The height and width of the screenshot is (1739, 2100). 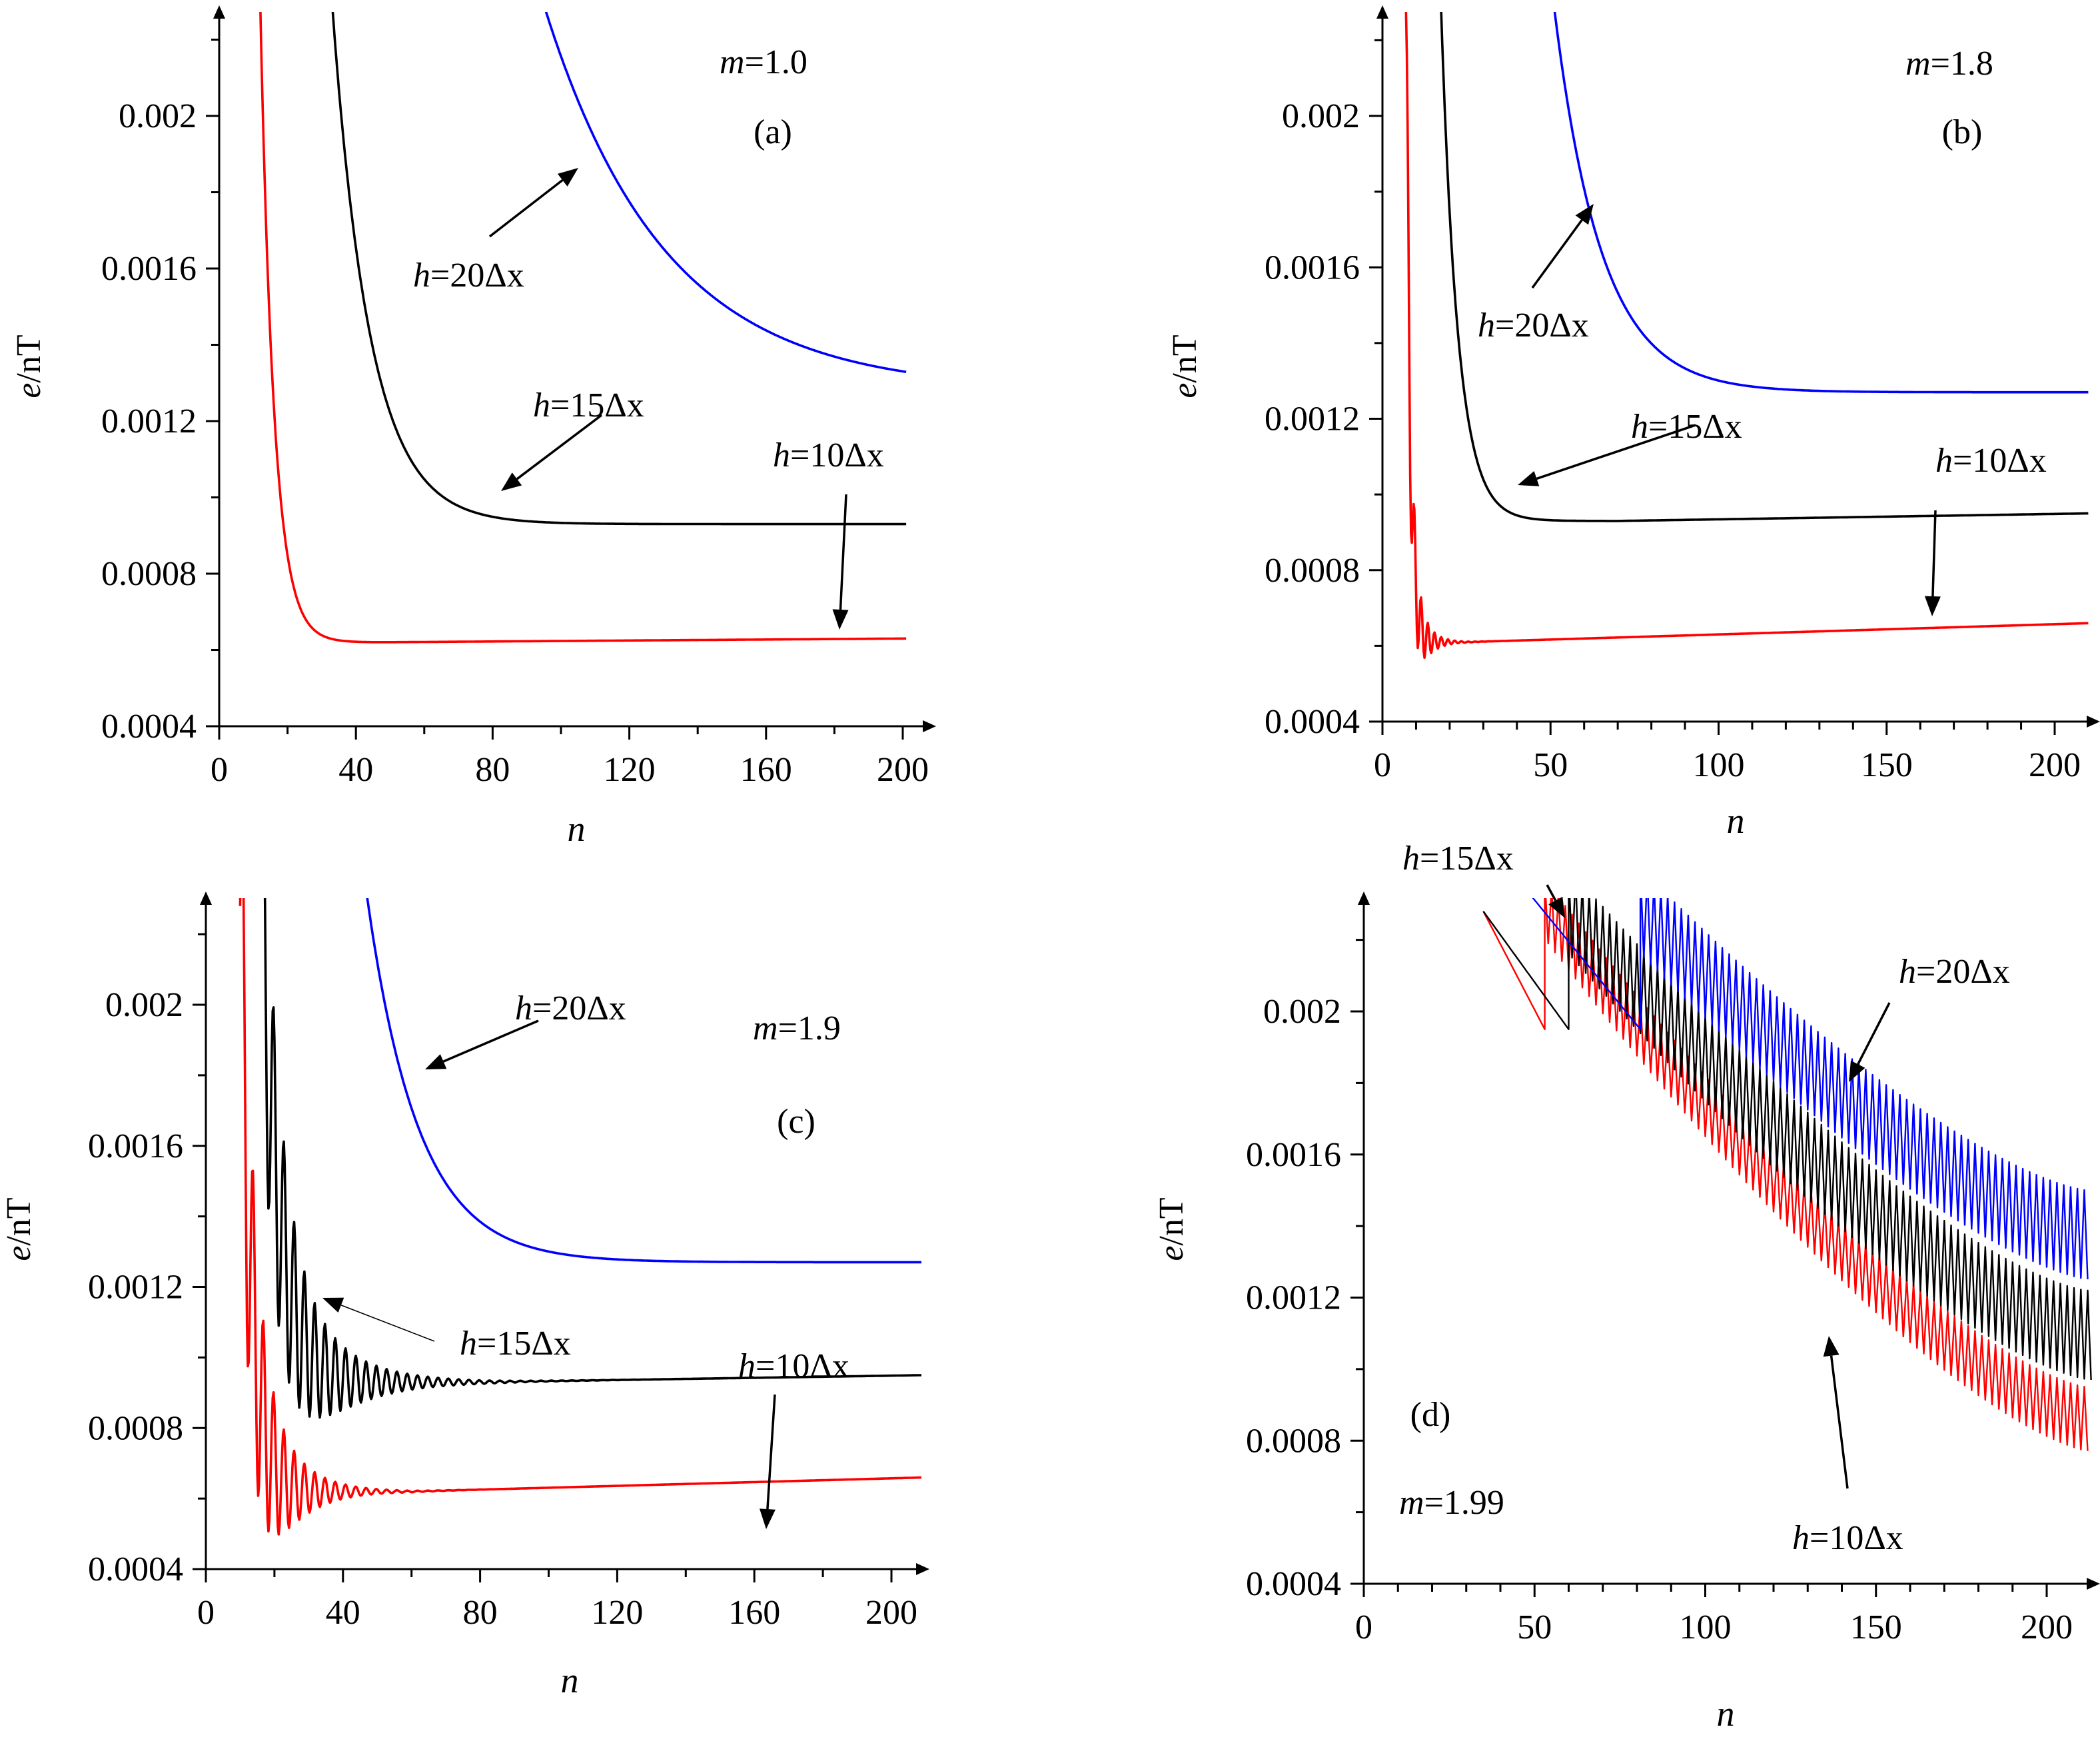 What do you see at coordinates (1431, 1415) in the screenshot?
I see `panel-letter: (d)` at bounding box center [1431, 1415].